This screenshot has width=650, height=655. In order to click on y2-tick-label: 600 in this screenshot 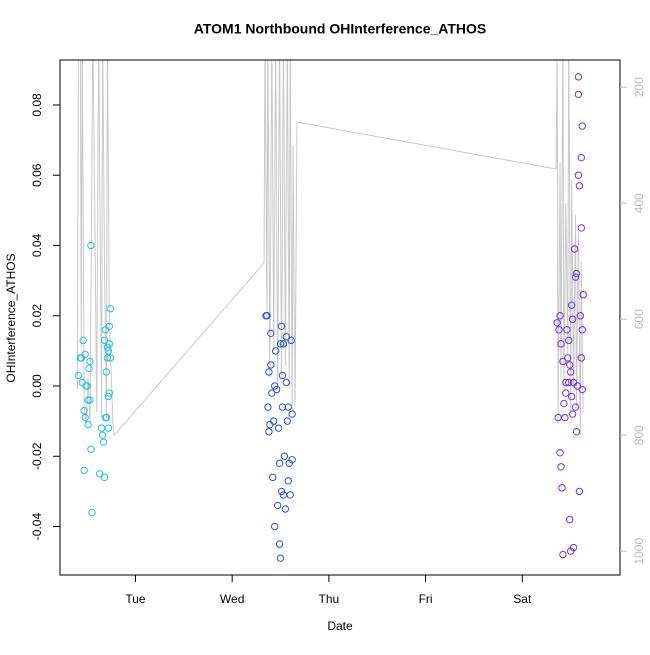, I will do `click(639, 319)`.